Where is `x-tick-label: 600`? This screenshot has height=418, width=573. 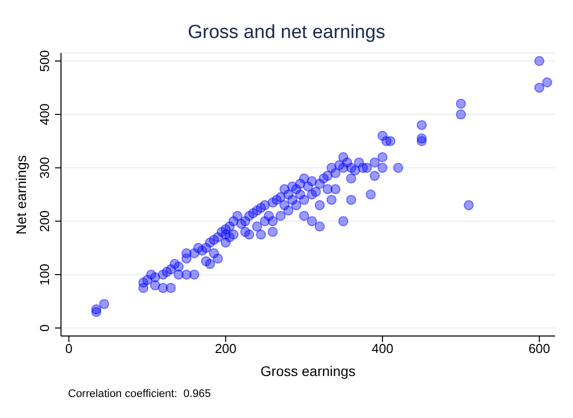
x-tick-label: 600 is located at coordinates (539, 348).